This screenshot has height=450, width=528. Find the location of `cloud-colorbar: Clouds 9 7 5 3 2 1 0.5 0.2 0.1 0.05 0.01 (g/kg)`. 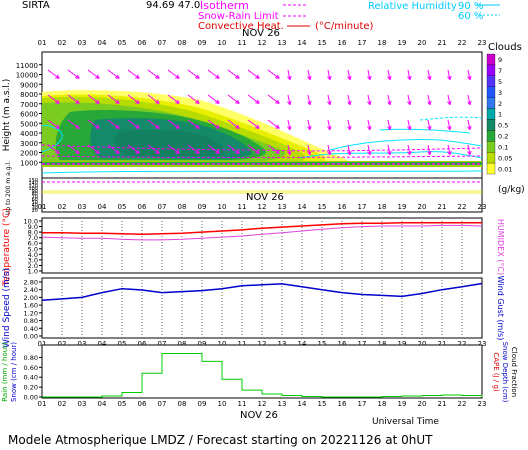

cloud-colorbar: Clouds 9 7 5 3 2 1 0.5 0.2 0.1 0.05 0.01 (g/kg) is located at coordinates (505, 118).